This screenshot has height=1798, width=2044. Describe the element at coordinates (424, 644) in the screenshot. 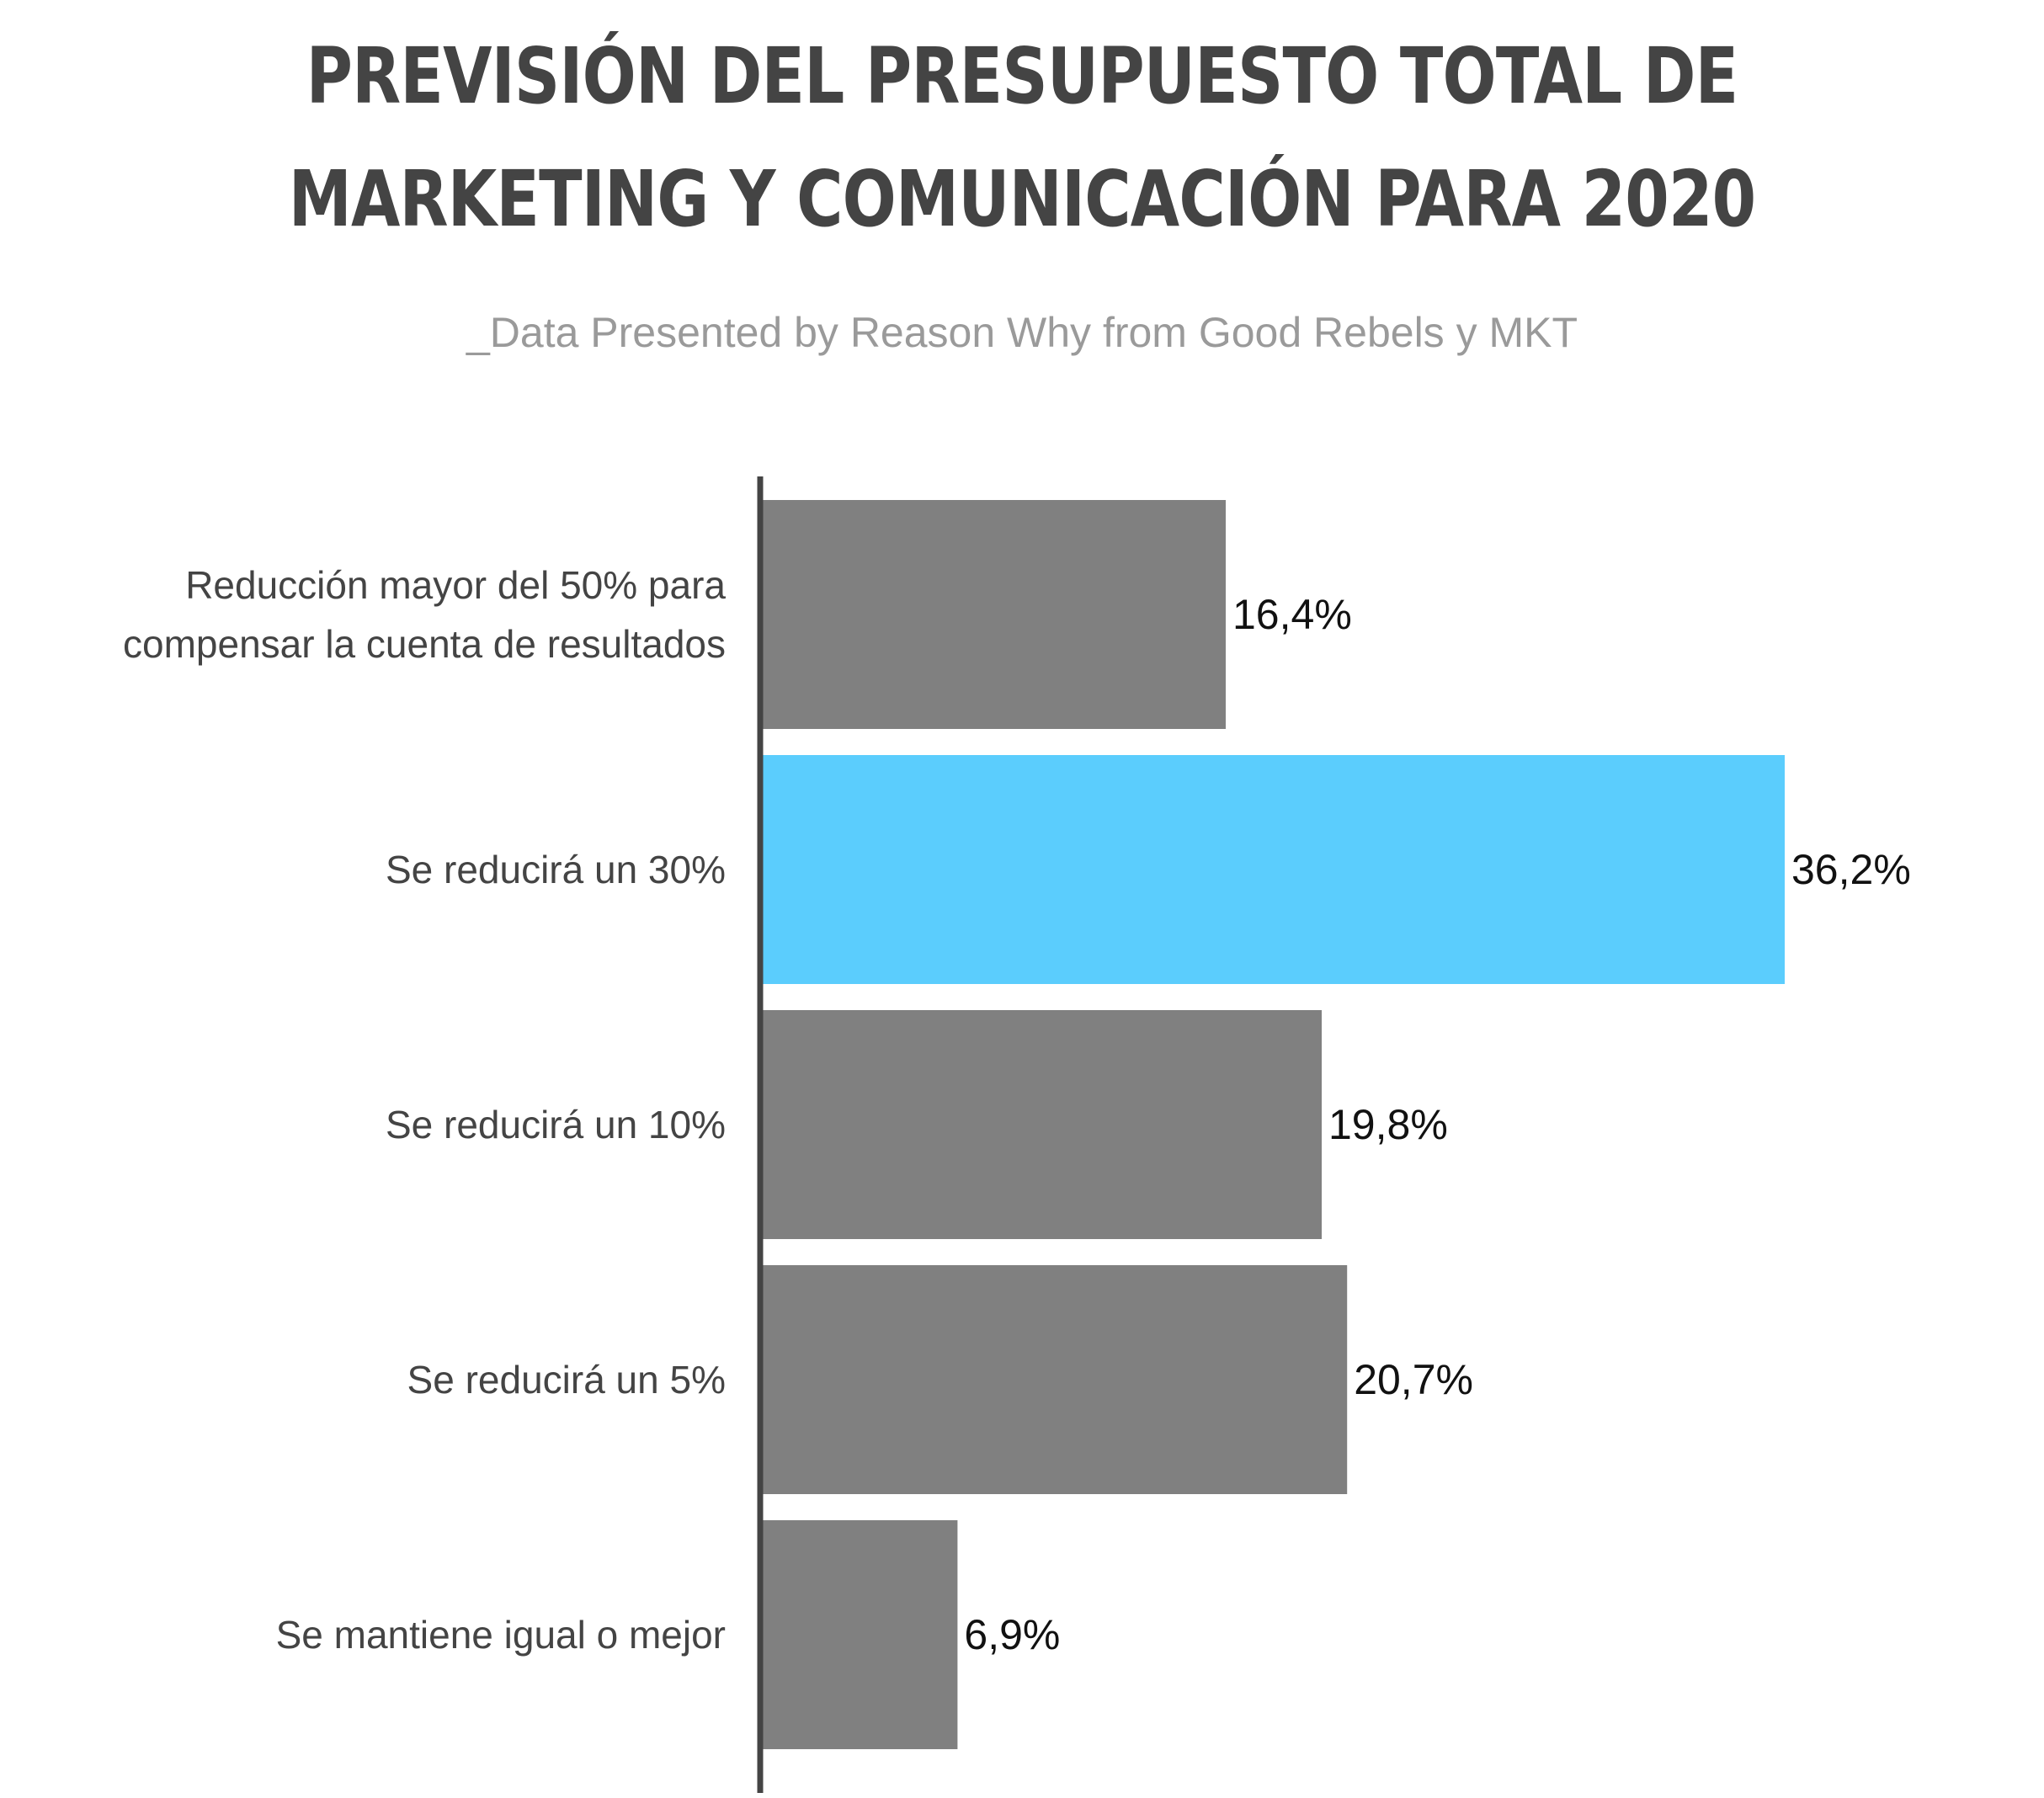

I see `category-label-1-line-2: compensar la cuenta de resultados` at that location.